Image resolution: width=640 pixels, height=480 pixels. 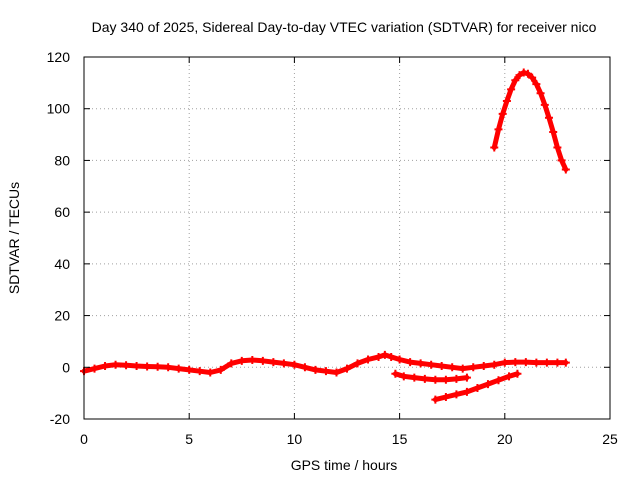 I want to click on y-tick-label: 40, so click(x=62, y=264).